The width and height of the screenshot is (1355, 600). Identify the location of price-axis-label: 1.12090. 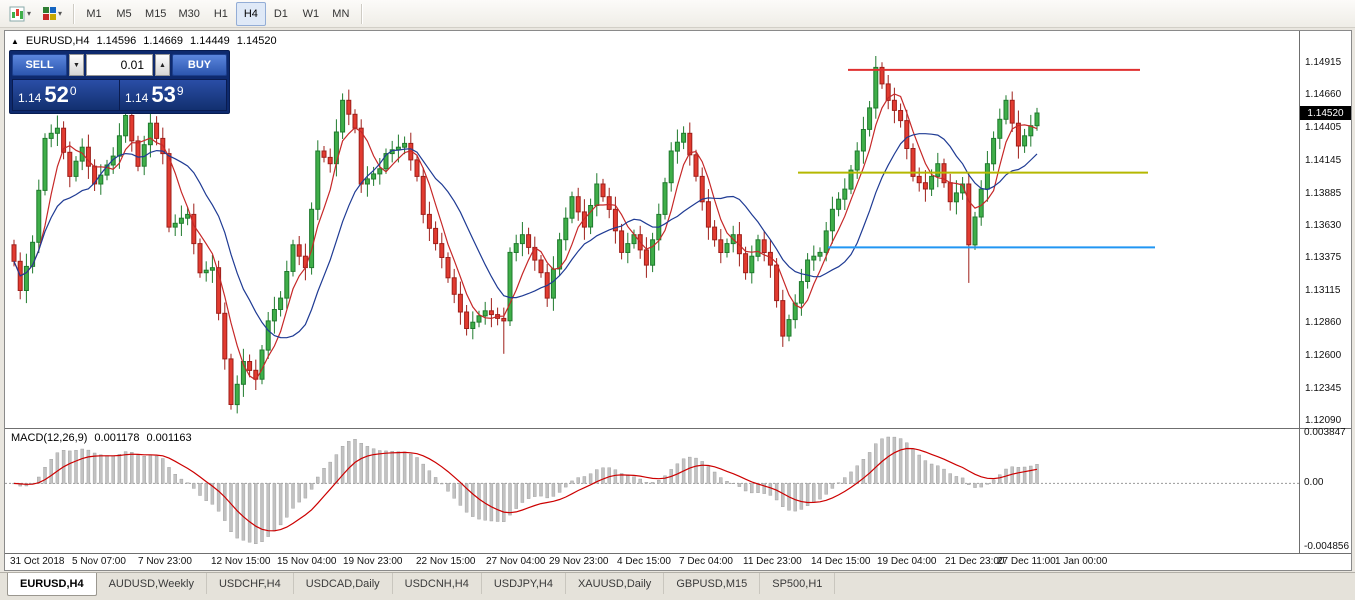
(1323, 421).